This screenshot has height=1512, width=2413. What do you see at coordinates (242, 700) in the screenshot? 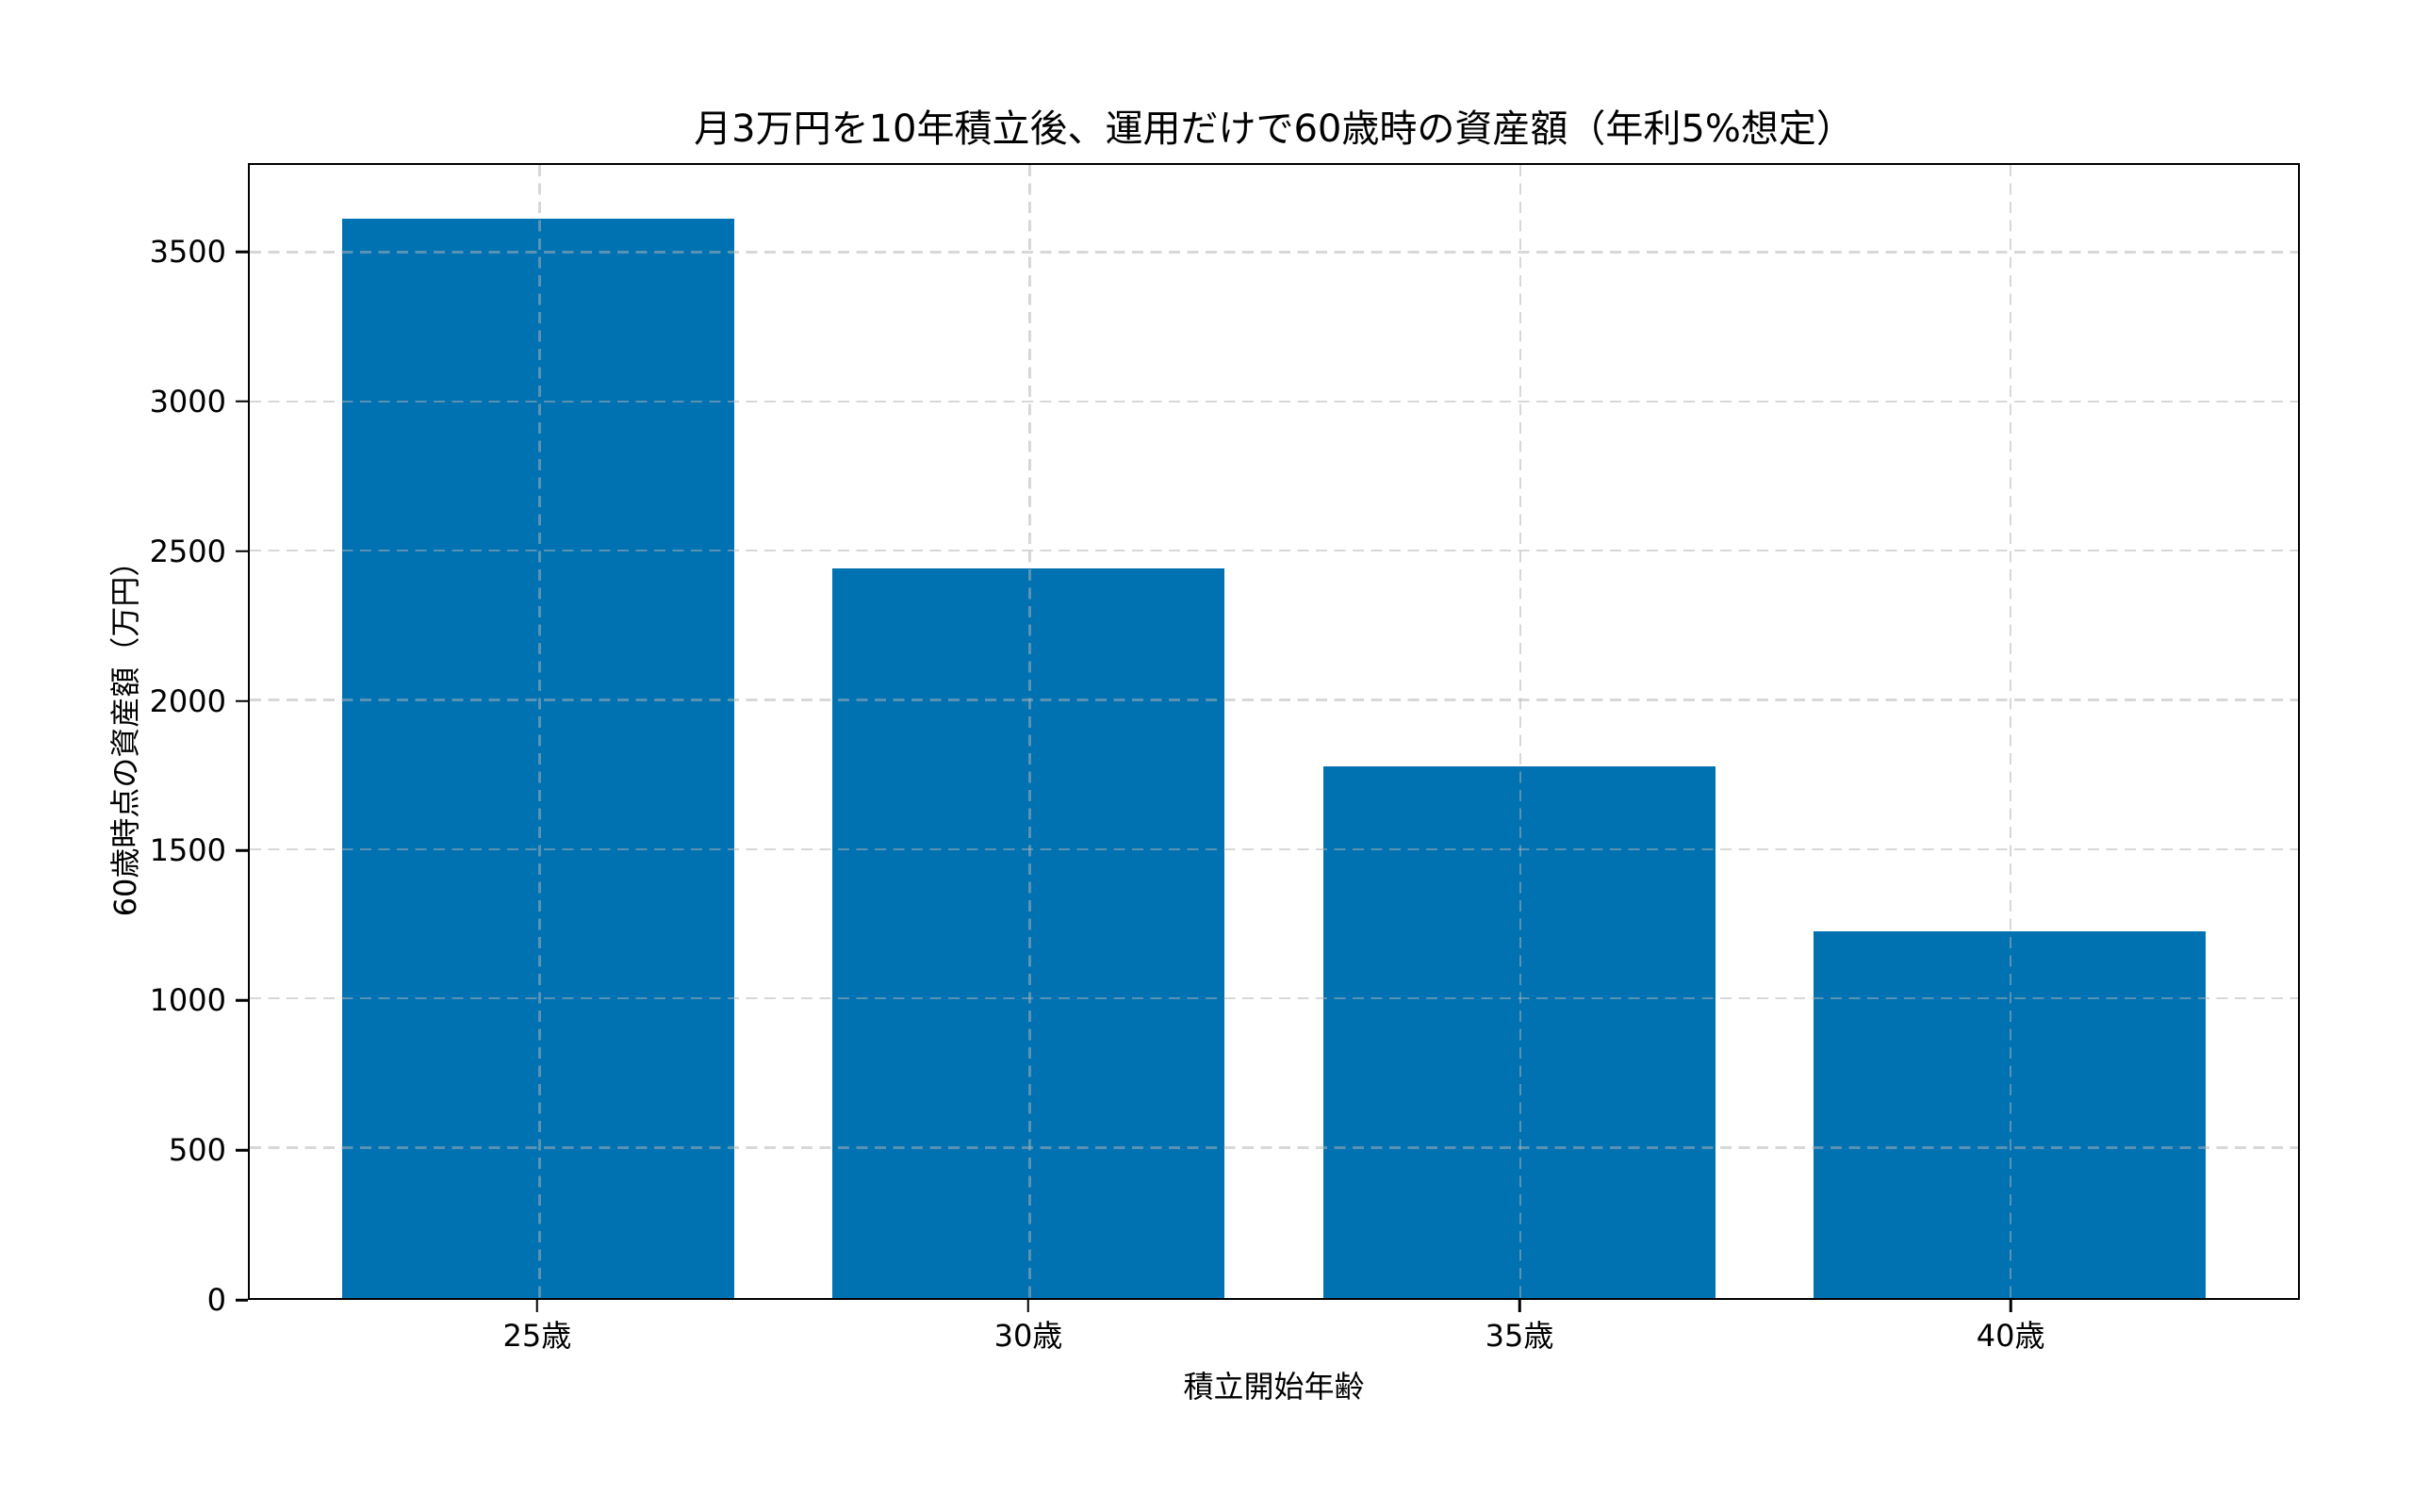
I see `y-tick-mark-2000` at bounding box center [242, 700].